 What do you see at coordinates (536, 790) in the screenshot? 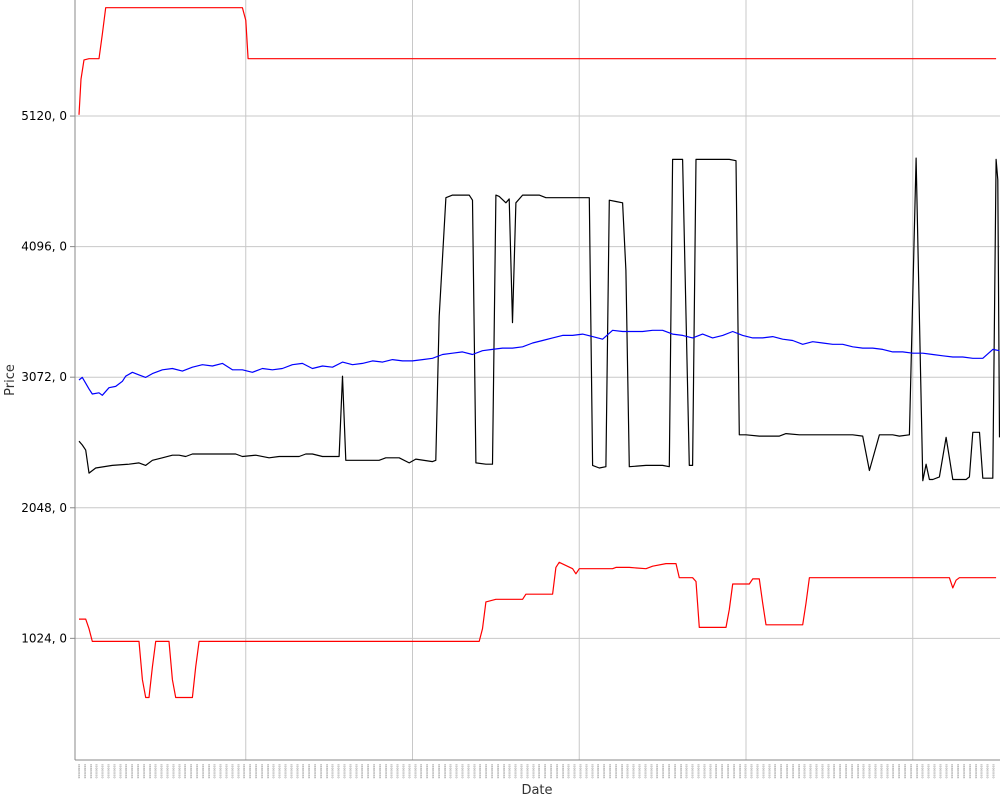
I see `x-axis-title: Date` at bounding box center [536, 790].